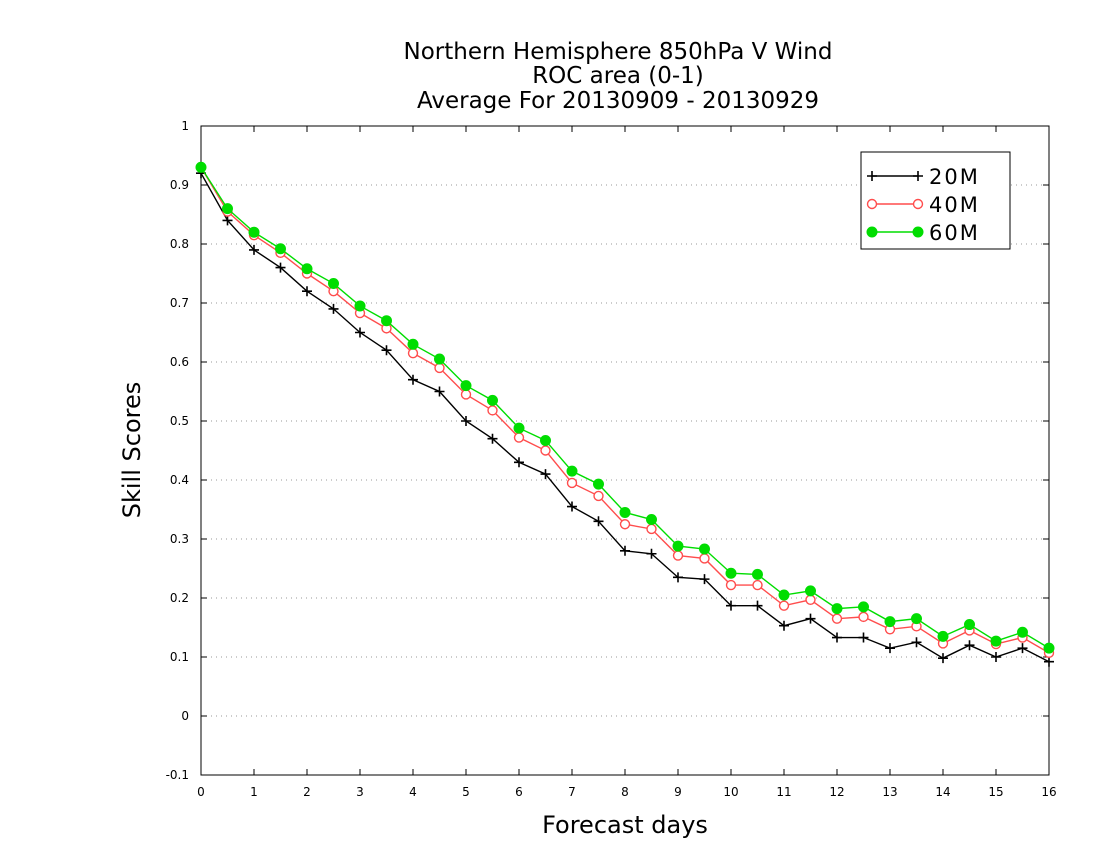  Describe the element at coordinates (177, 775) in the screenshot. I see `y-tick-label: -0.1` at that location.